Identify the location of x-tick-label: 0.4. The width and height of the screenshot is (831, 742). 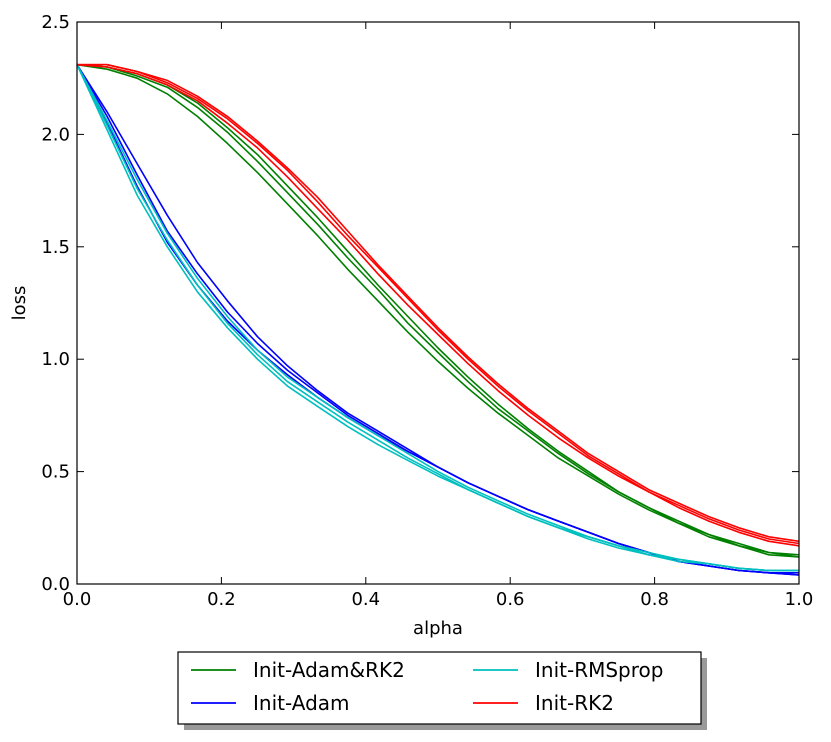
(365, 599).